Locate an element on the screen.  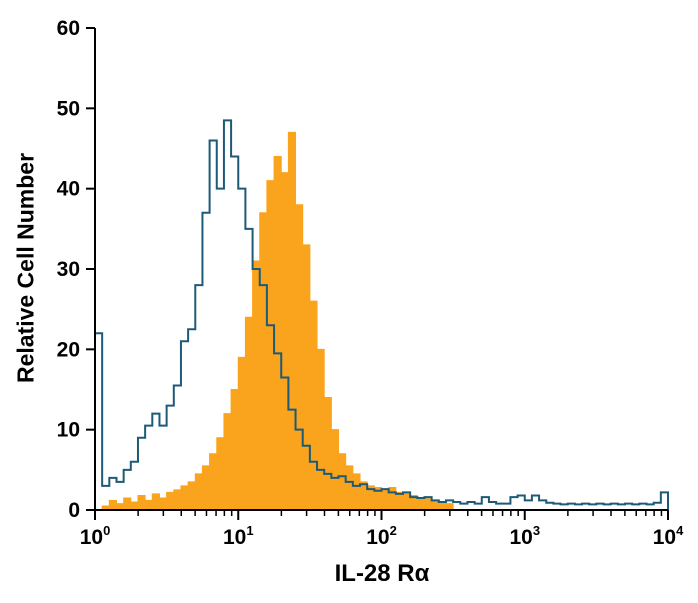
x-tick-label: 10¹ is located at coordinates (238, 536).